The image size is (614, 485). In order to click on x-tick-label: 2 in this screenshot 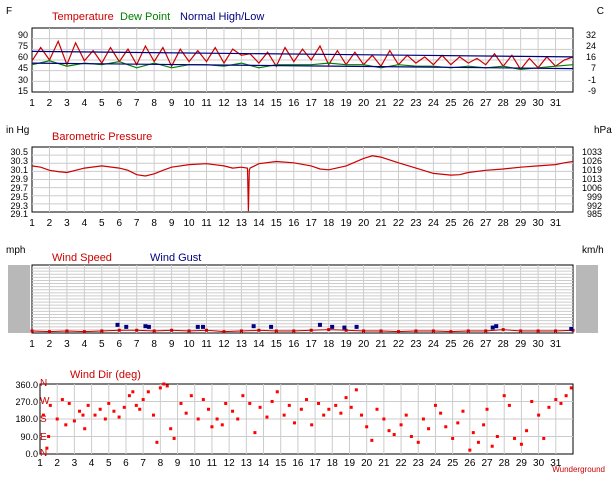, I will do `click(50, 223)`.